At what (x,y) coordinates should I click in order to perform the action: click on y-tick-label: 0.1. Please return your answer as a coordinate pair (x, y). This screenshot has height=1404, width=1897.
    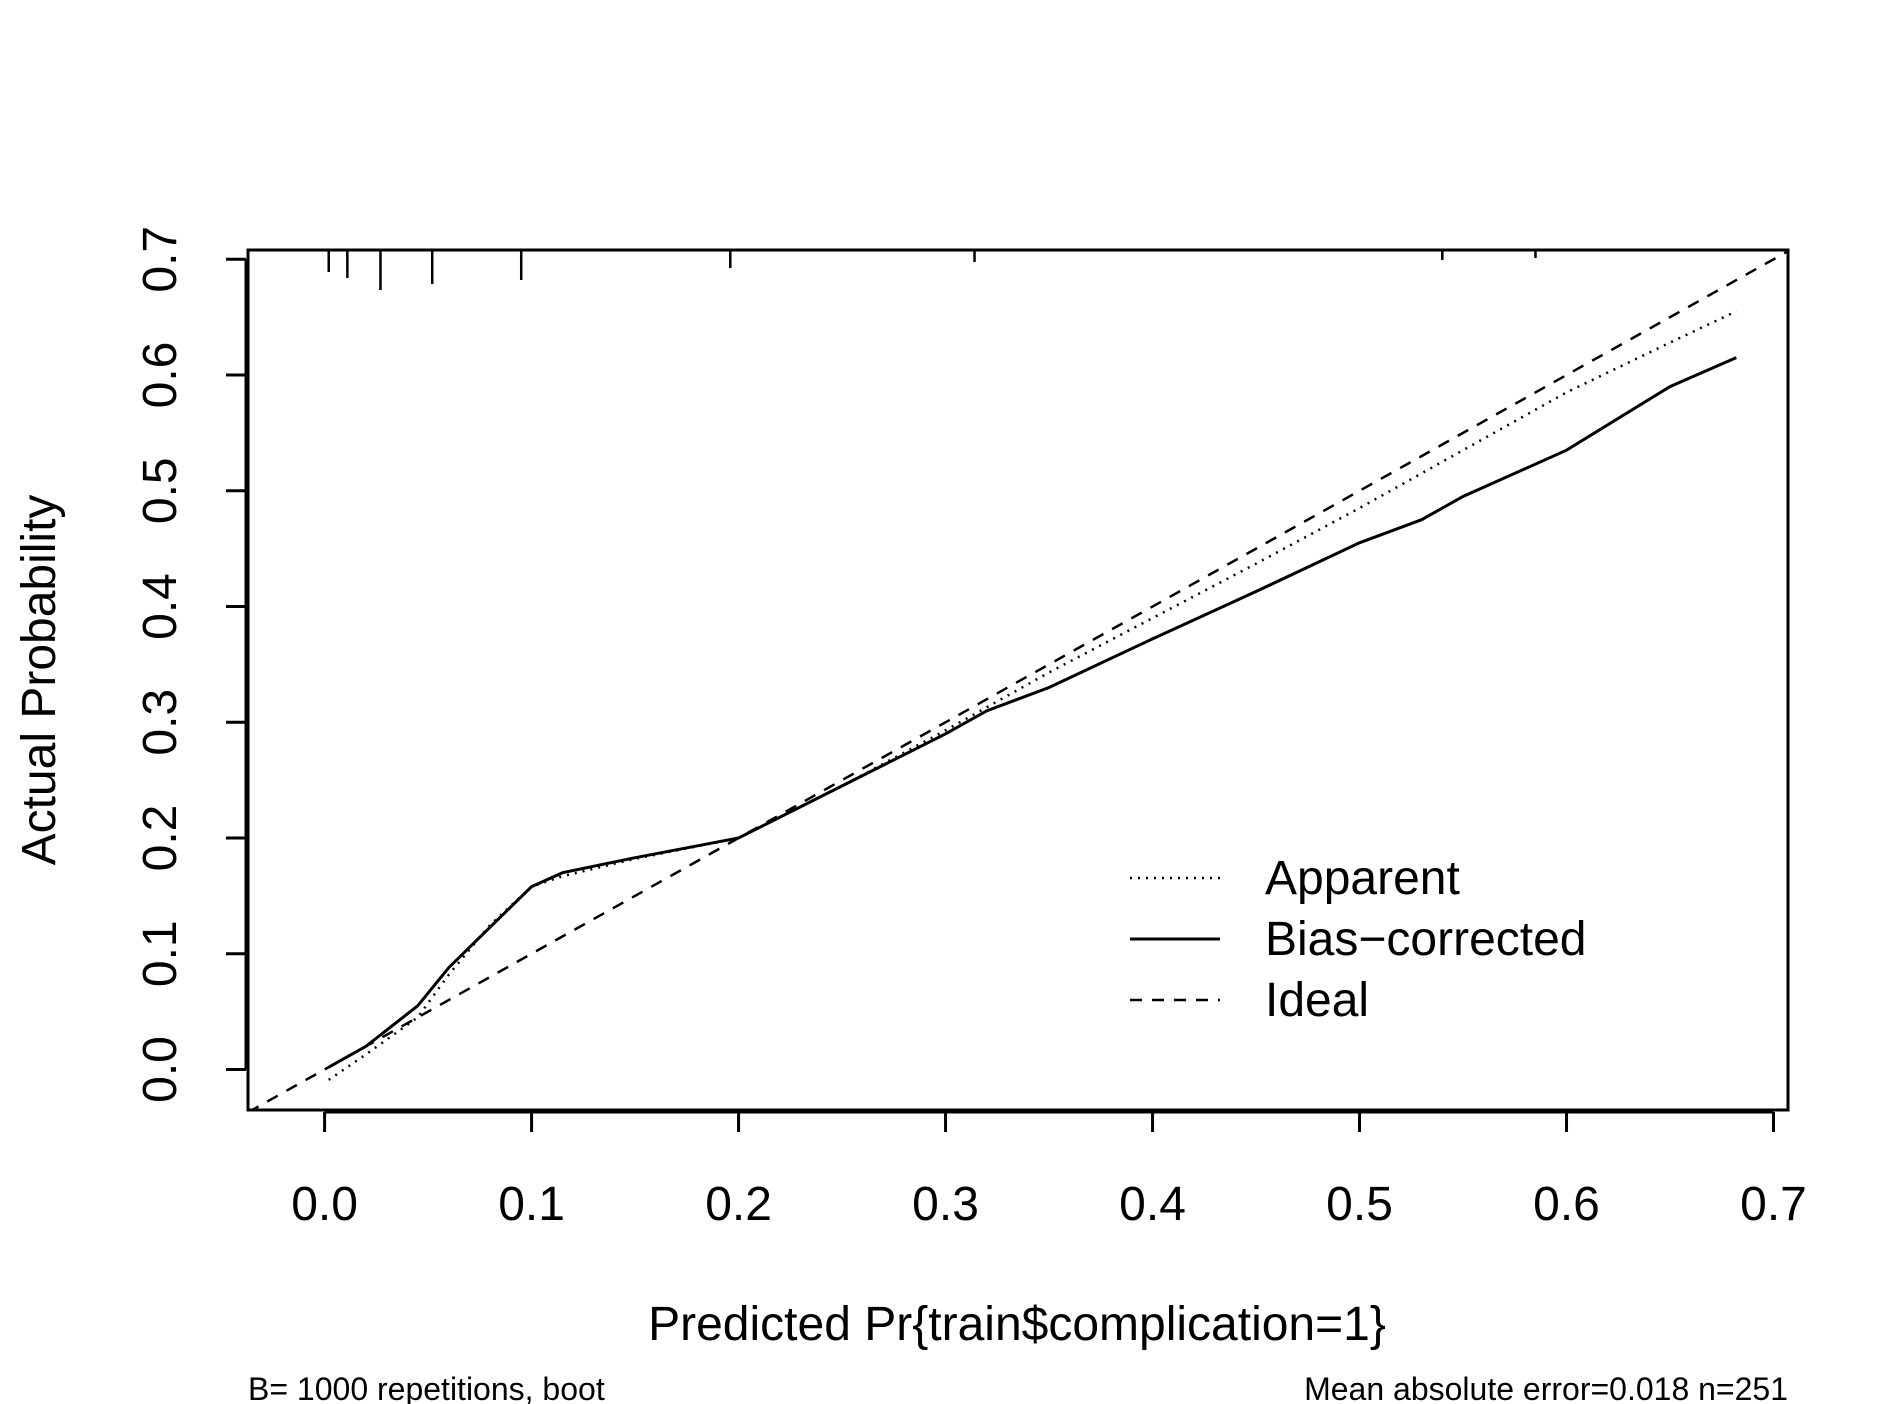
    Looking at the image, I should click on (160, 953).